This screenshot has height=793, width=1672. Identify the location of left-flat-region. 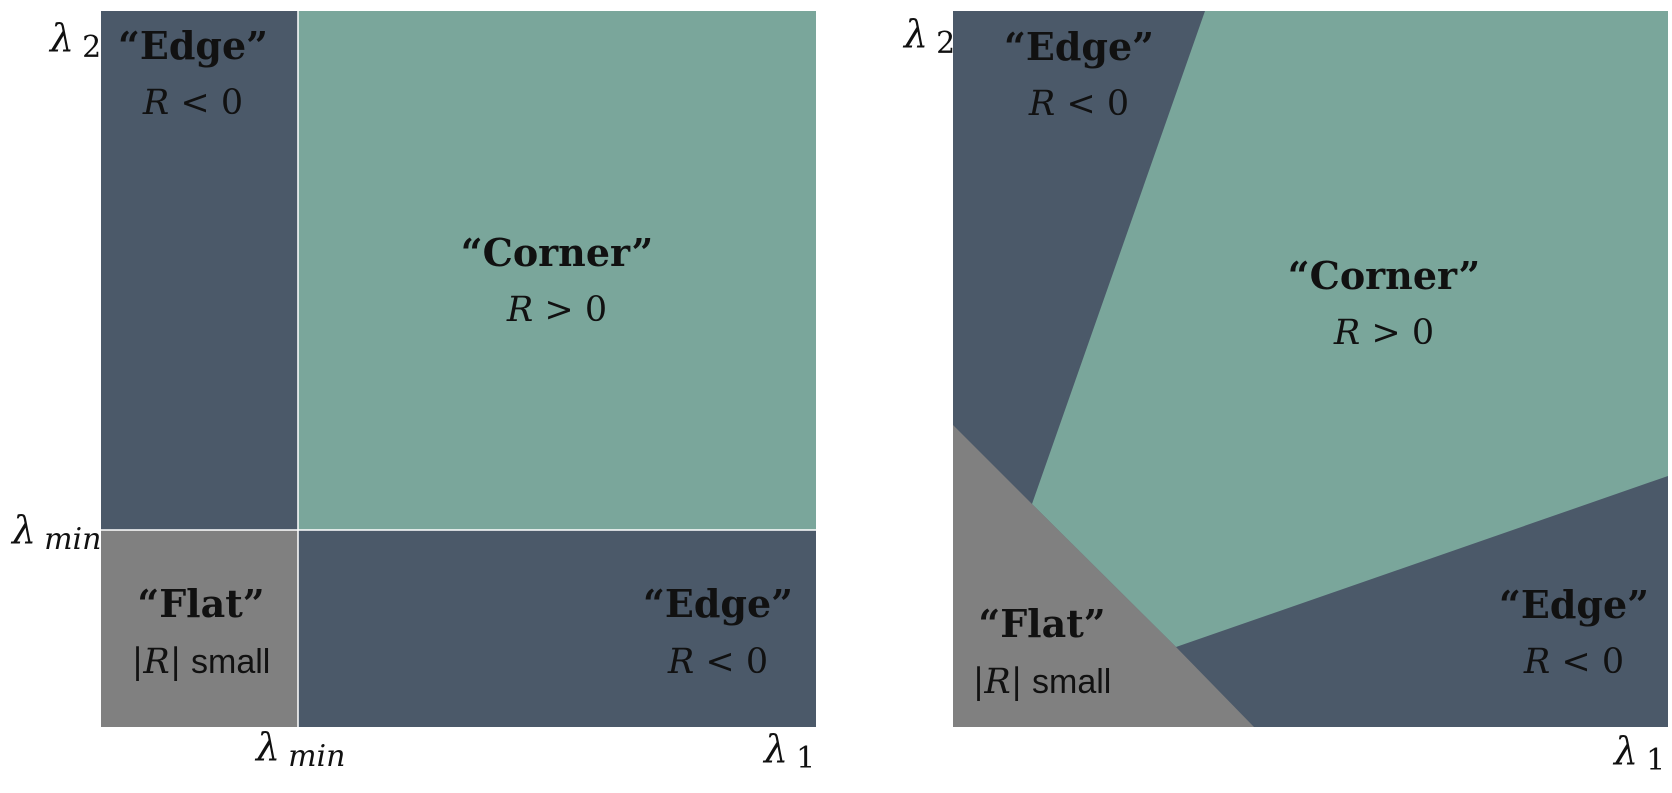
(199, 628).